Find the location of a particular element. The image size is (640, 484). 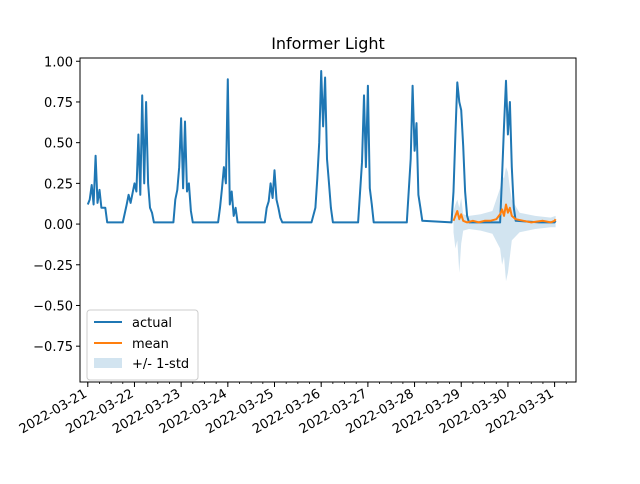

chart-title: Informer Light is located at coordinates (328, 43).